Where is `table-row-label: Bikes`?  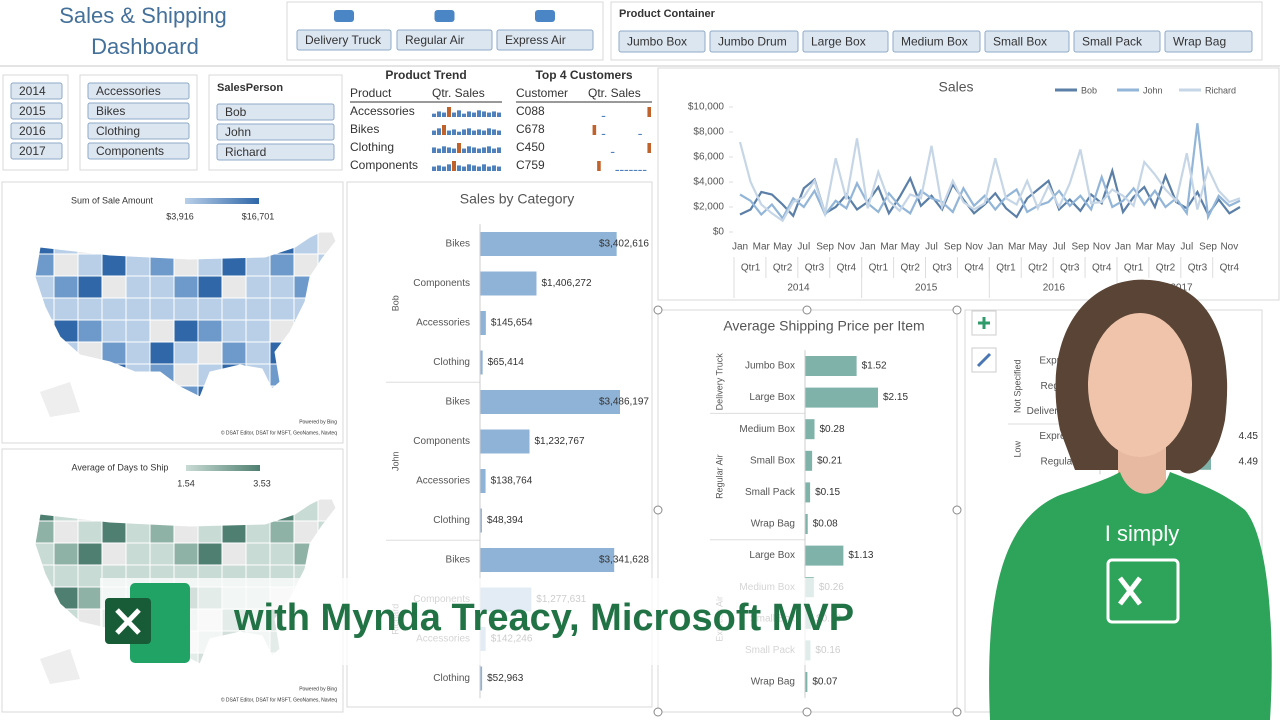
table-row-label: Bikes is located at coordinates (364, 129).